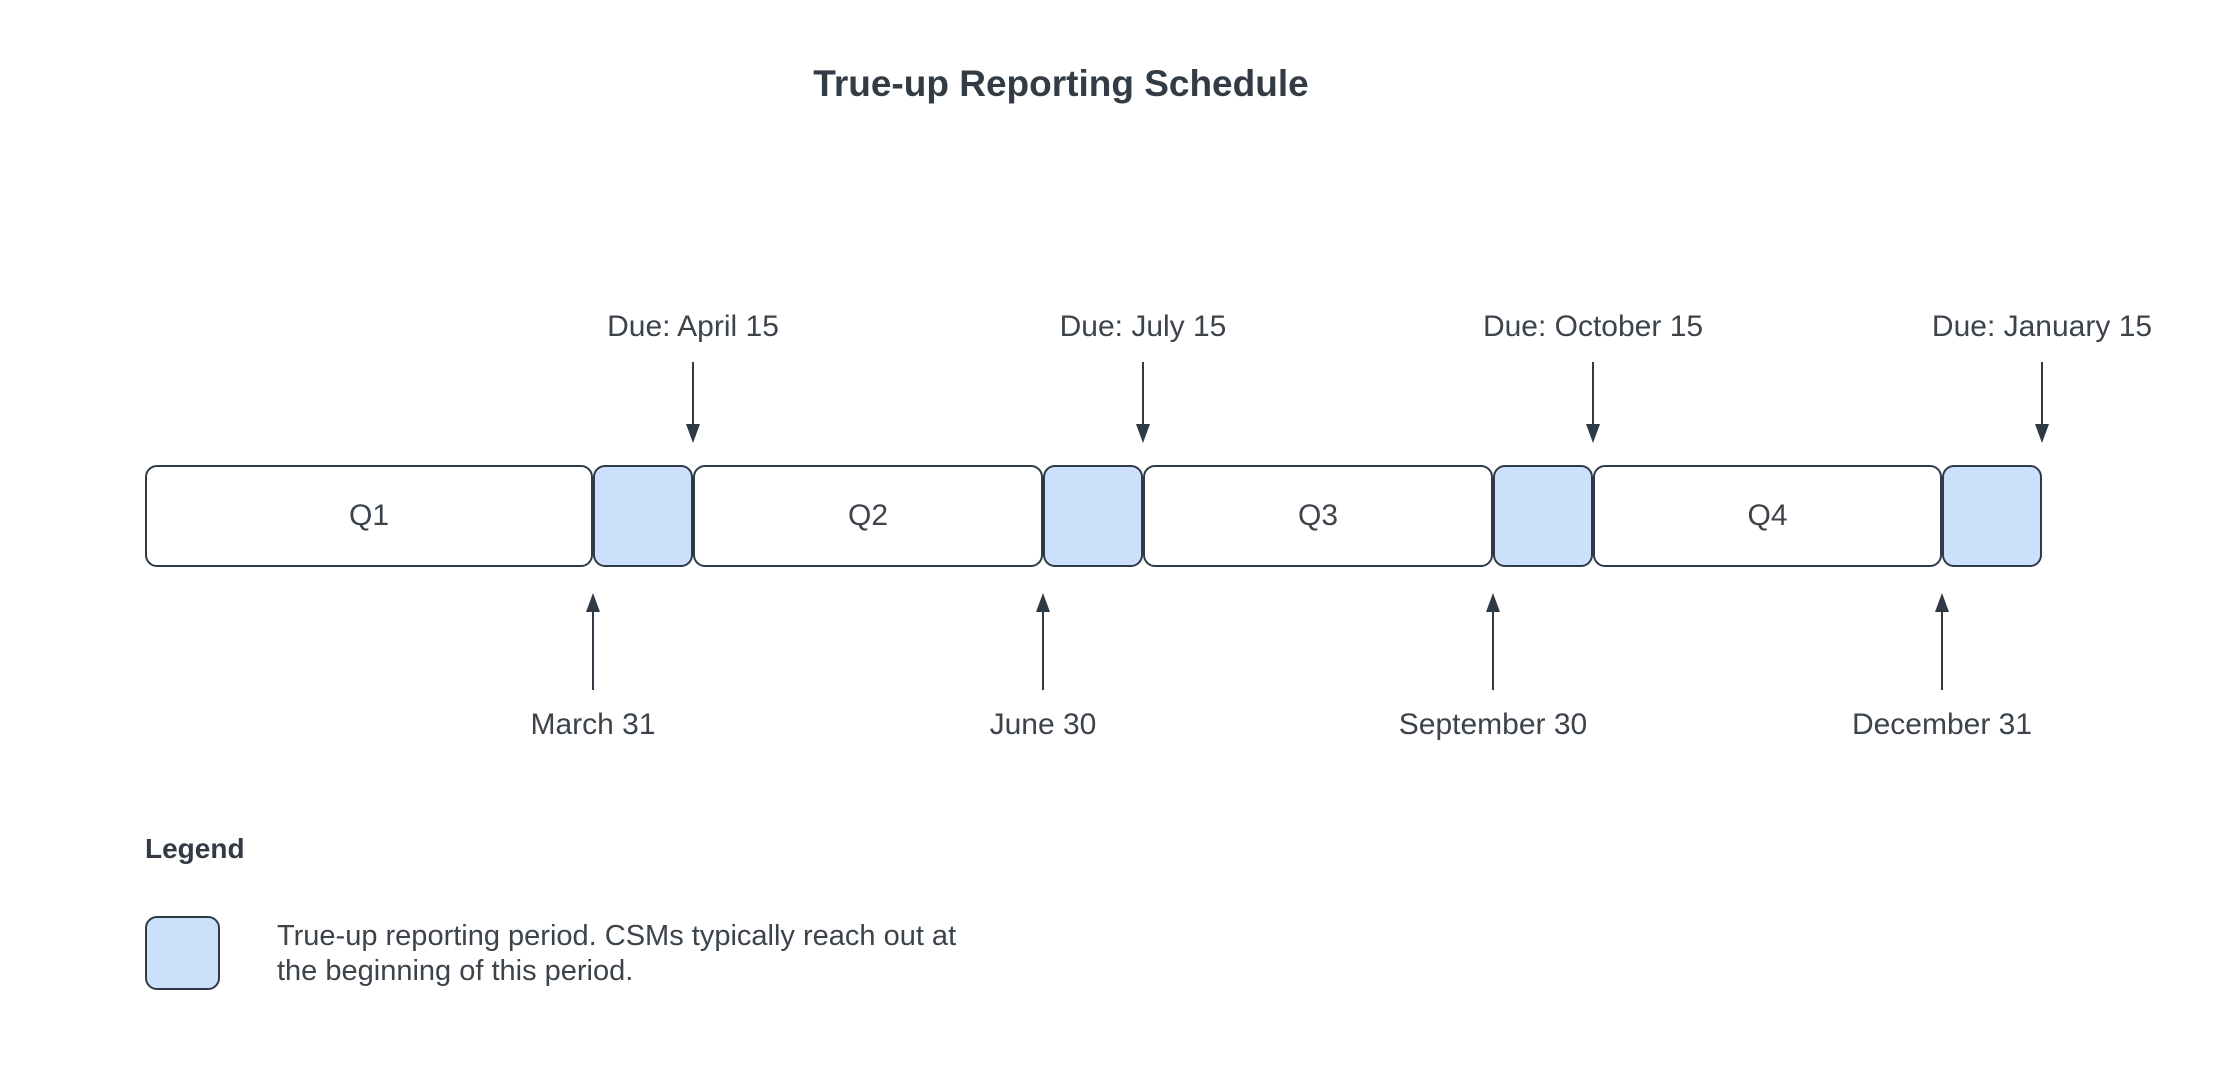  I want to click on timeline-segment-q2: Q2, so click(868, 516).